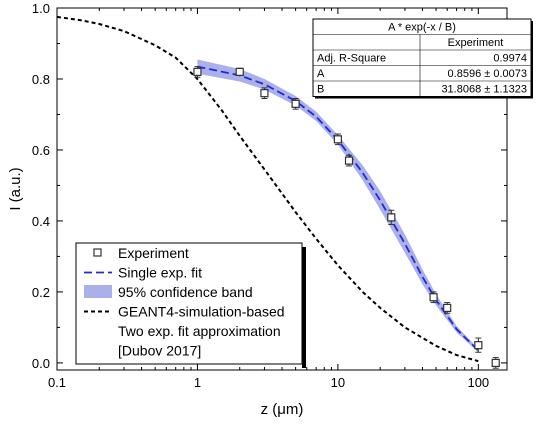  Describe the element at coordinates (41, 363) in the screenshot. I see `y-tick-label: 0.0` at that location.